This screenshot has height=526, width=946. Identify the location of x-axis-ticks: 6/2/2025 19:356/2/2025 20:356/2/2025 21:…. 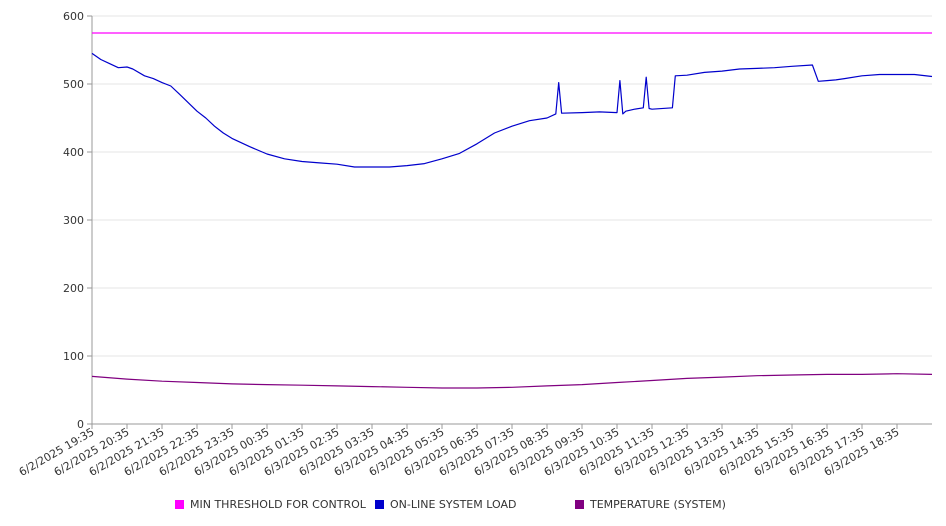
(459, 451).